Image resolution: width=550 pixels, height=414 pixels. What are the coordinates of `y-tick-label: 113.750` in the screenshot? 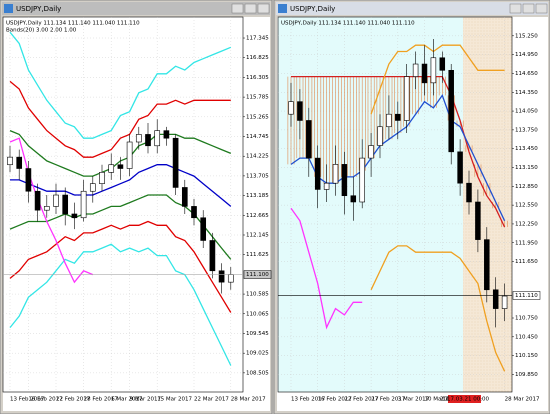 It's located at (526, 130).